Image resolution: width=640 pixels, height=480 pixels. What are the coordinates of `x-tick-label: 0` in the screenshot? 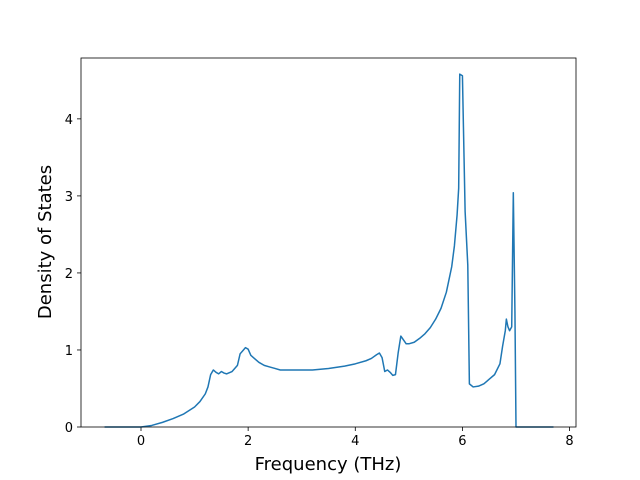 It's located at (141, 441).